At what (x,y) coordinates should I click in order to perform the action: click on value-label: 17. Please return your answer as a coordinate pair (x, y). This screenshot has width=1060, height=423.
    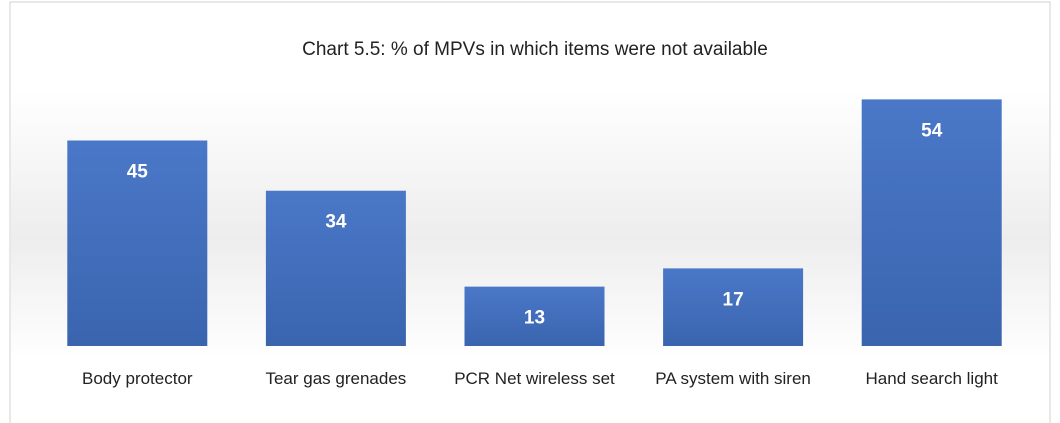
    Looking at the image, I should click on (733, 299).